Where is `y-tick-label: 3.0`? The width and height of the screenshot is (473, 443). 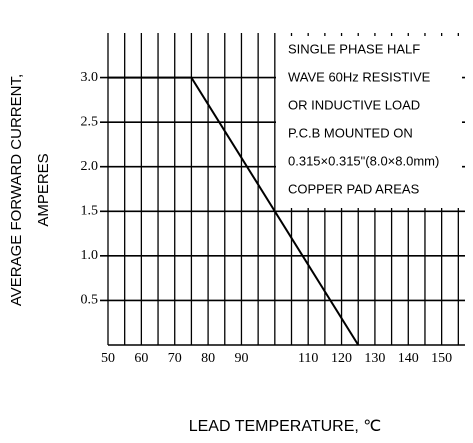
y-tick-label: 3.0 is located at coordinates (90, 77).